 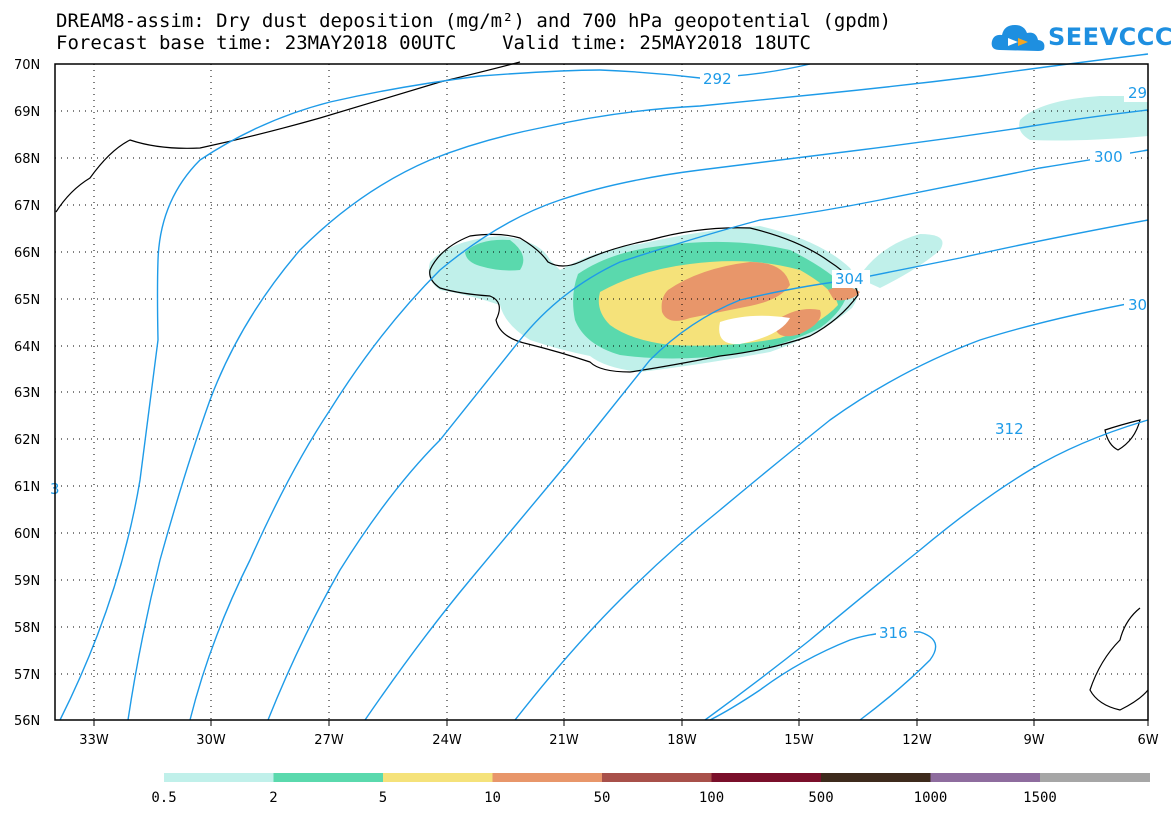 I want to click on lat-label: 56N, so click(x=27, y=721).